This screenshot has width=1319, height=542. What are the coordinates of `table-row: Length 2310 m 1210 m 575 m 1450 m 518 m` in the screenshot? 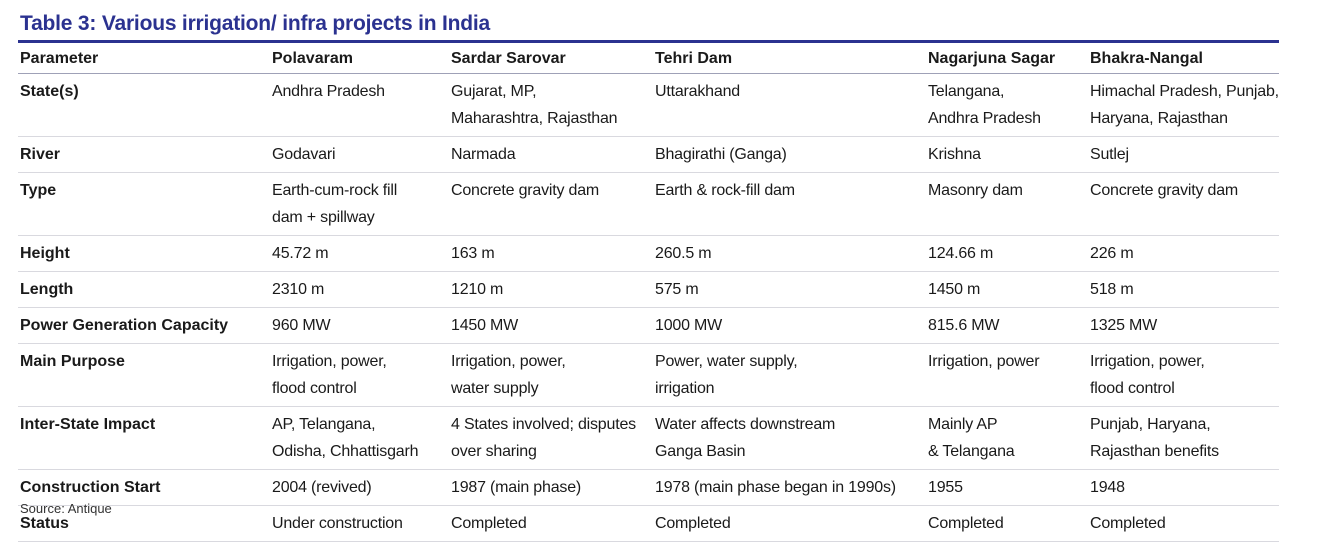 It's located at (648, 289).